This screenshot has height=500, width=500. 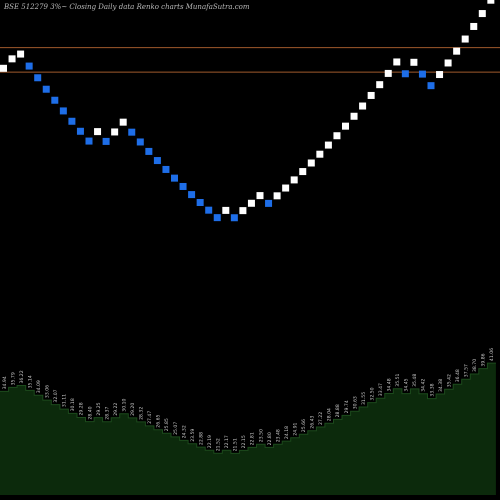 What do you see at coordinates (390, 384) in the screenshot?
I see `price-label: 34.48` at bounding box center [390, 384].